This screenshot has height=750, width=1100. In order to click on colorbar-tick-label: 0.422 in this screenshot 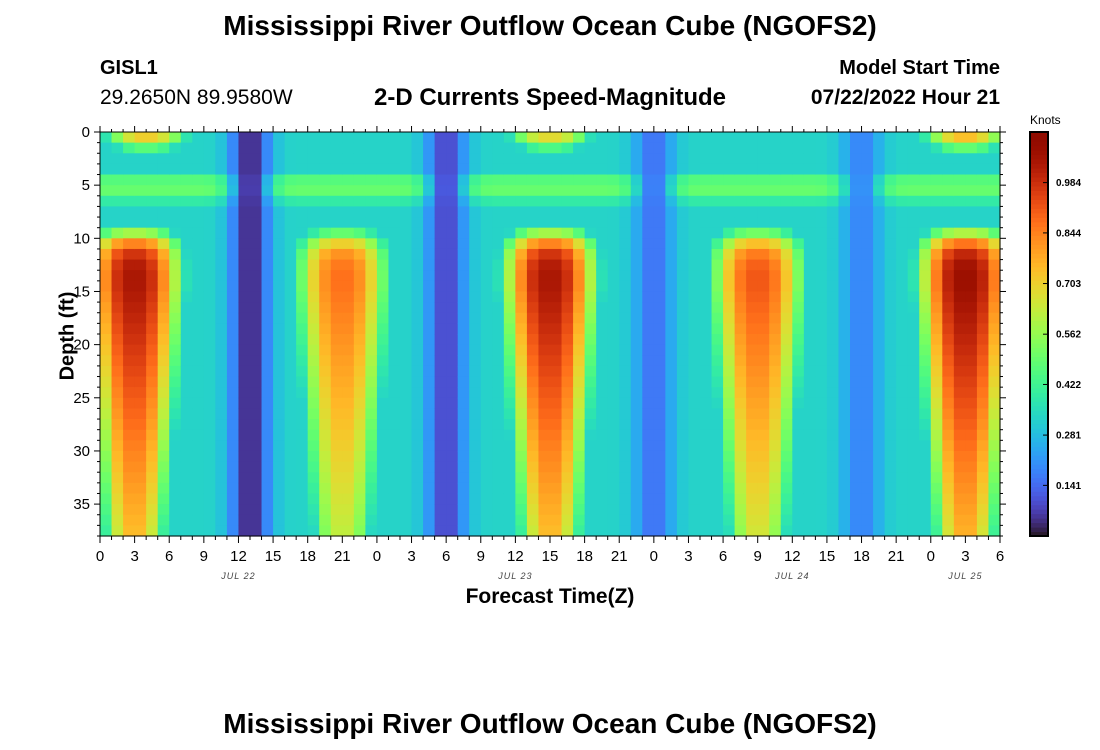, I will do `click(1068, 385)`.